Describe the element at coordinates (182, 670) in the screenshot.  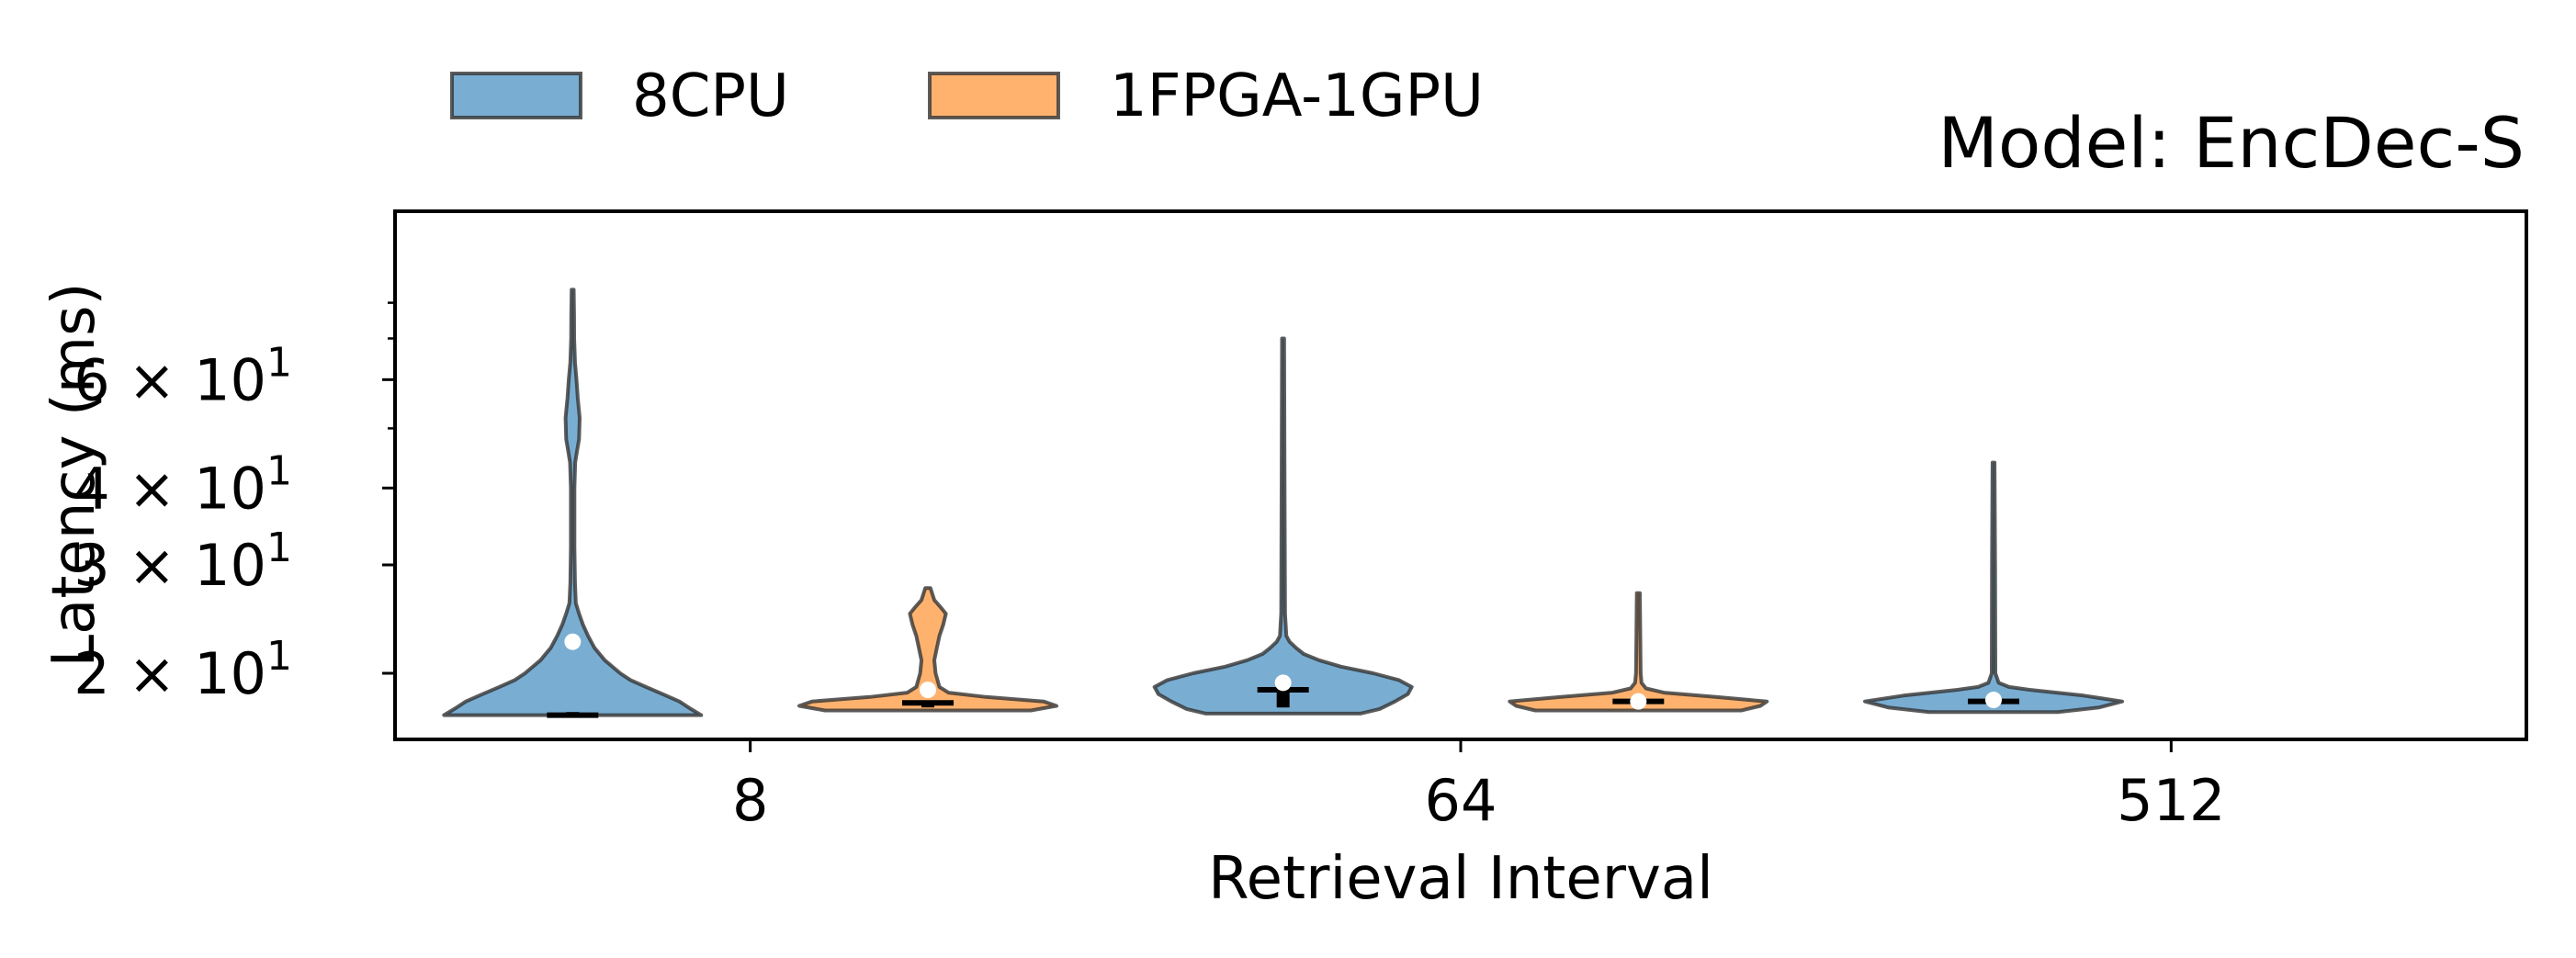
I see `y-tick-label: 2 × 10¹` at that location.